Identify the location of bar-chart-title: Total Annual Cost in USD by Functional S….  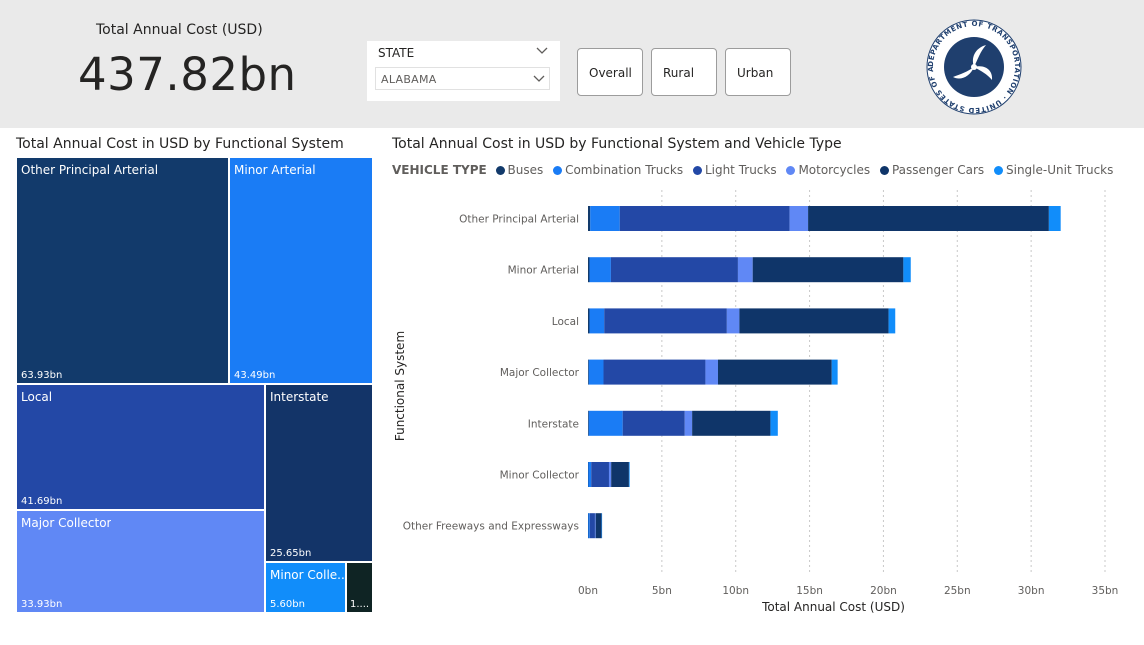
(617, 144).